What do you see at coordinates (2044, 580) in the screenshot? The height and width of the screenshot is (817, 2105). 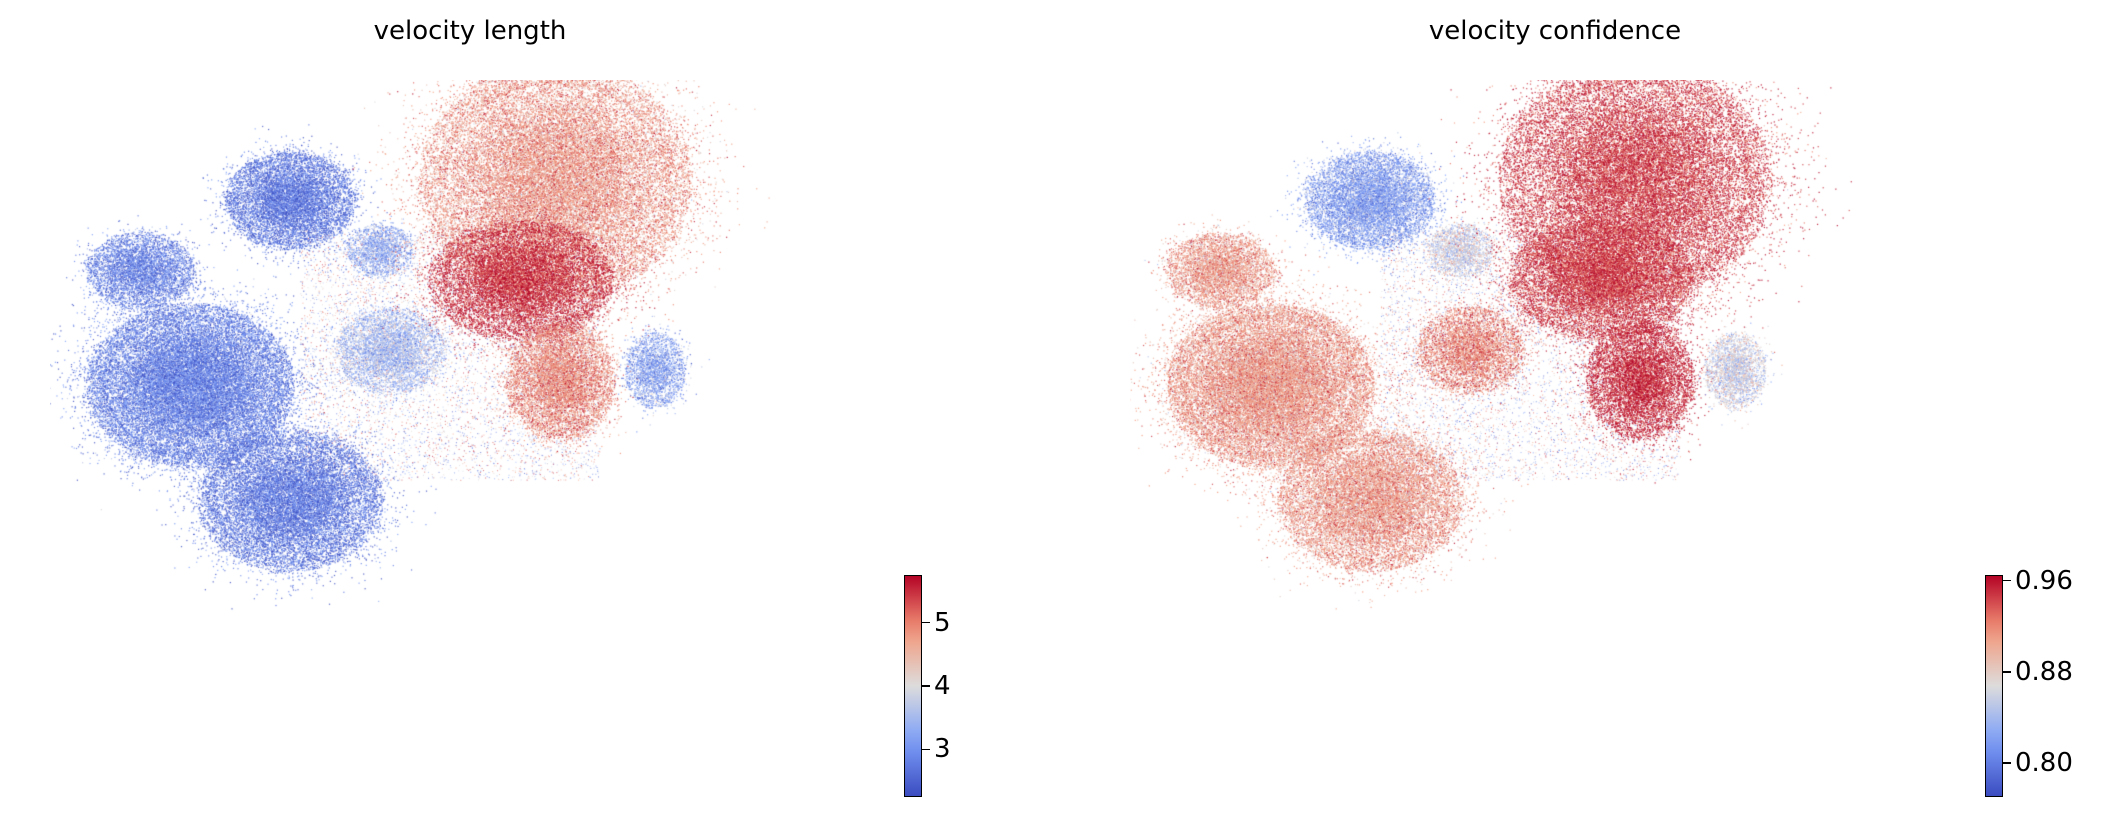 I see `colorbar-tick-label: 0.96` at bounding box center [2044, 580].